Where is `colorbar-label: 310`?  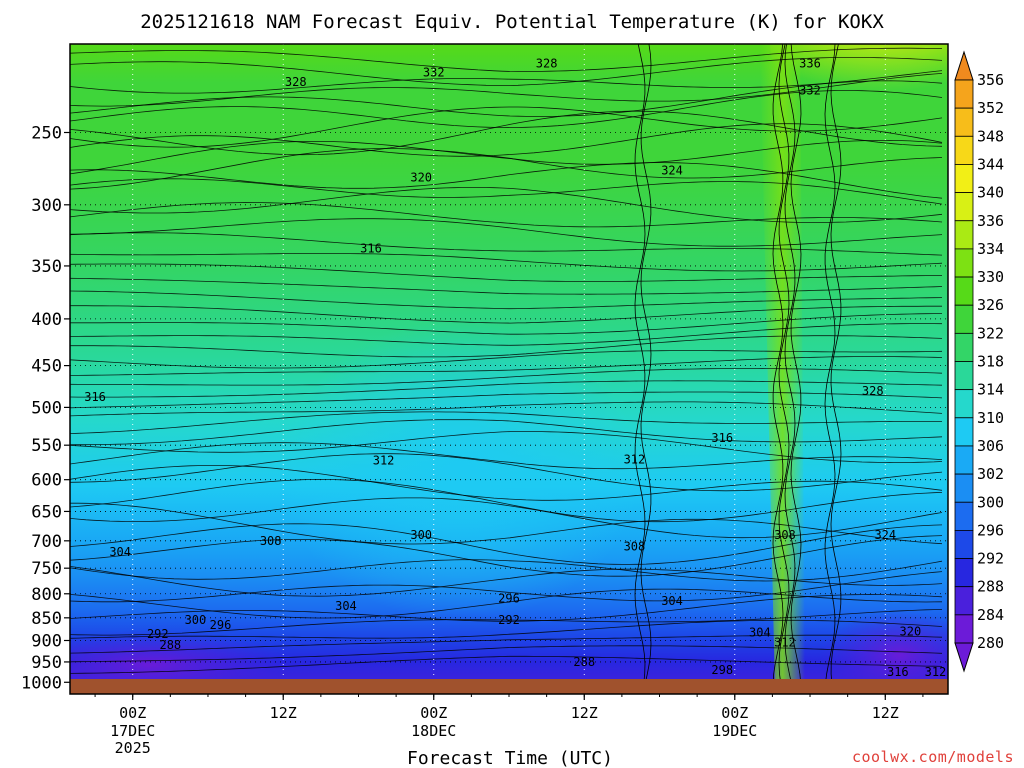
colorbar-label: 310 is located at coordinates (990, 418).